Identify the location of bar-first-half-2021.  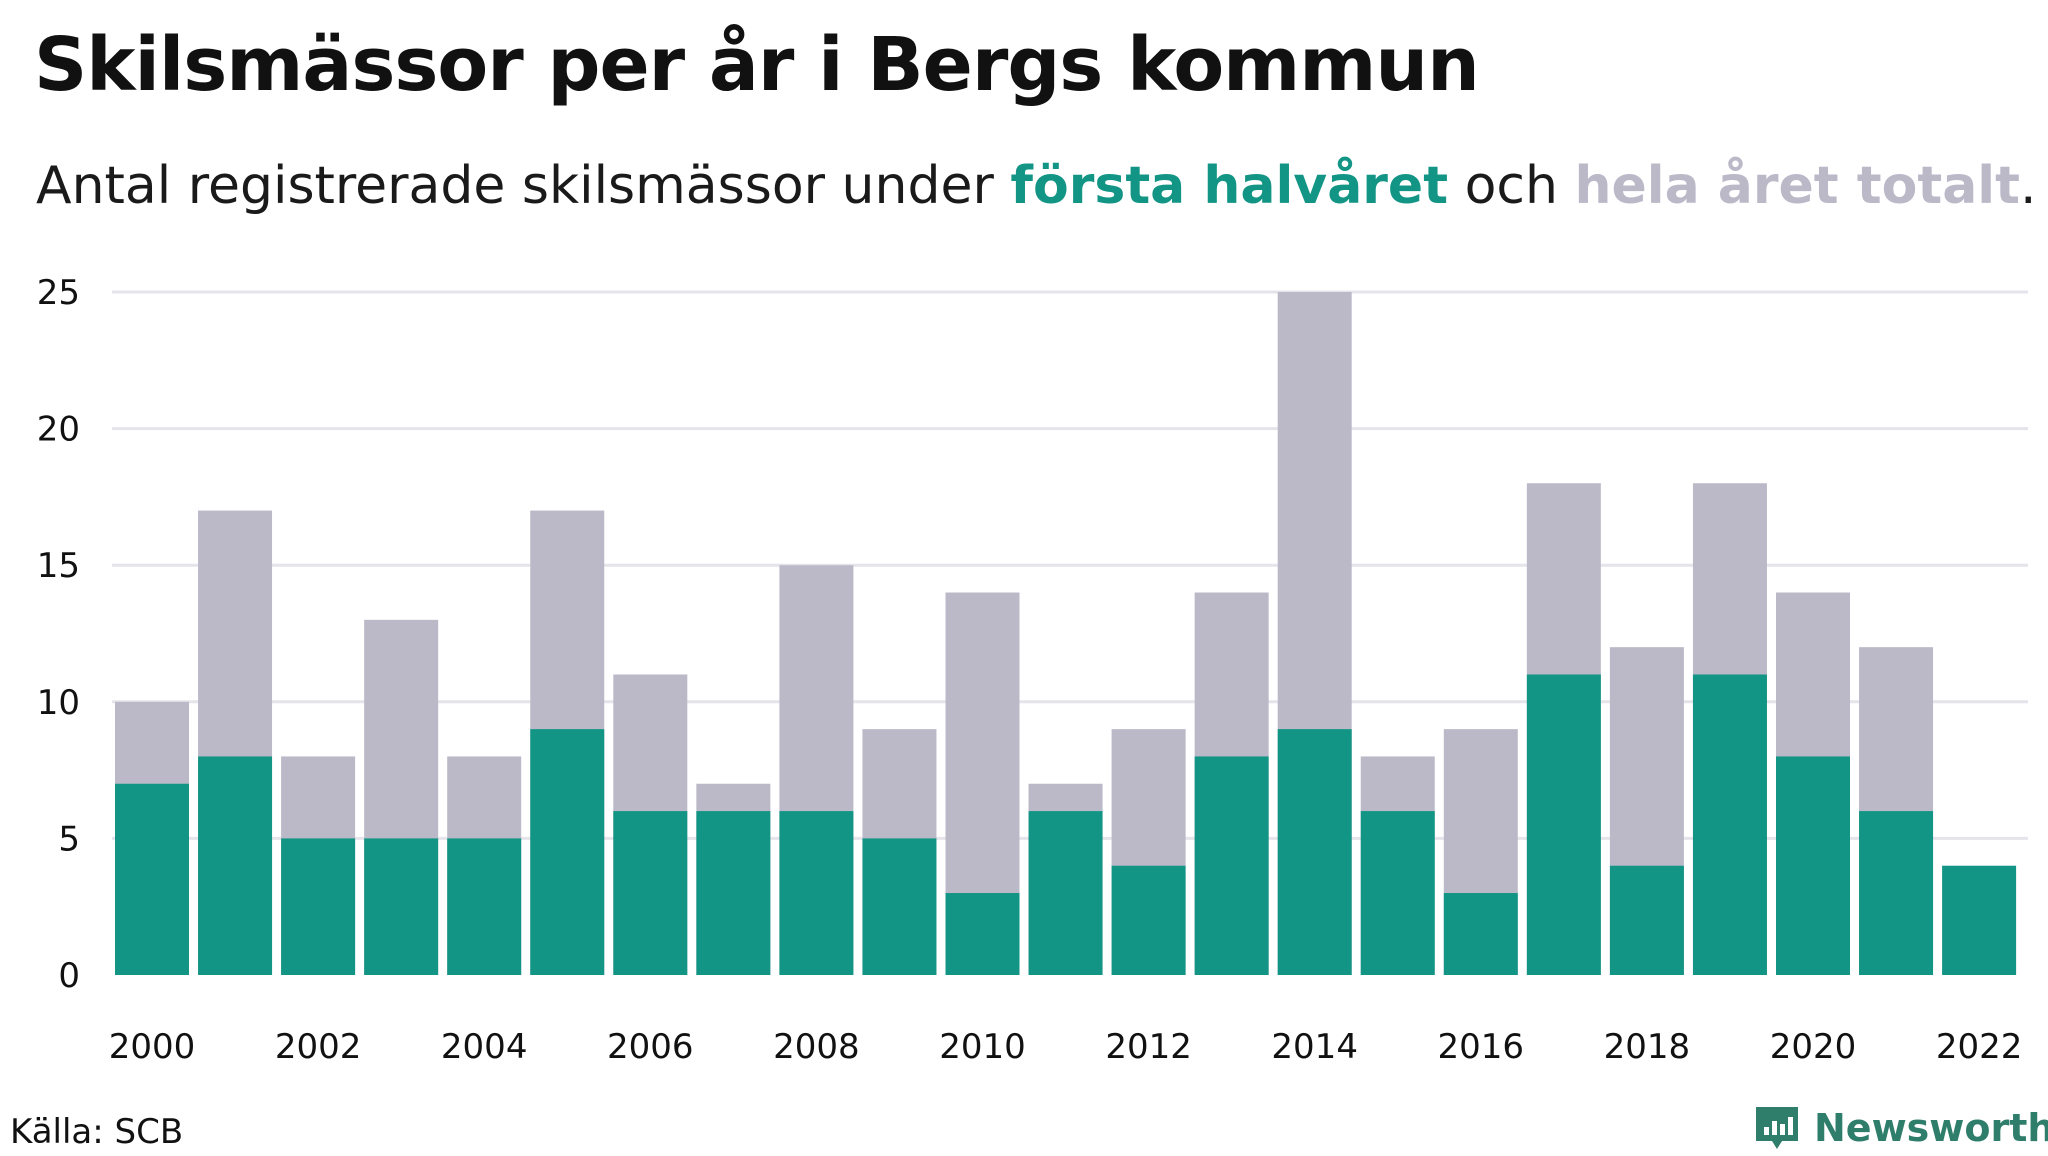
(1896, 893).